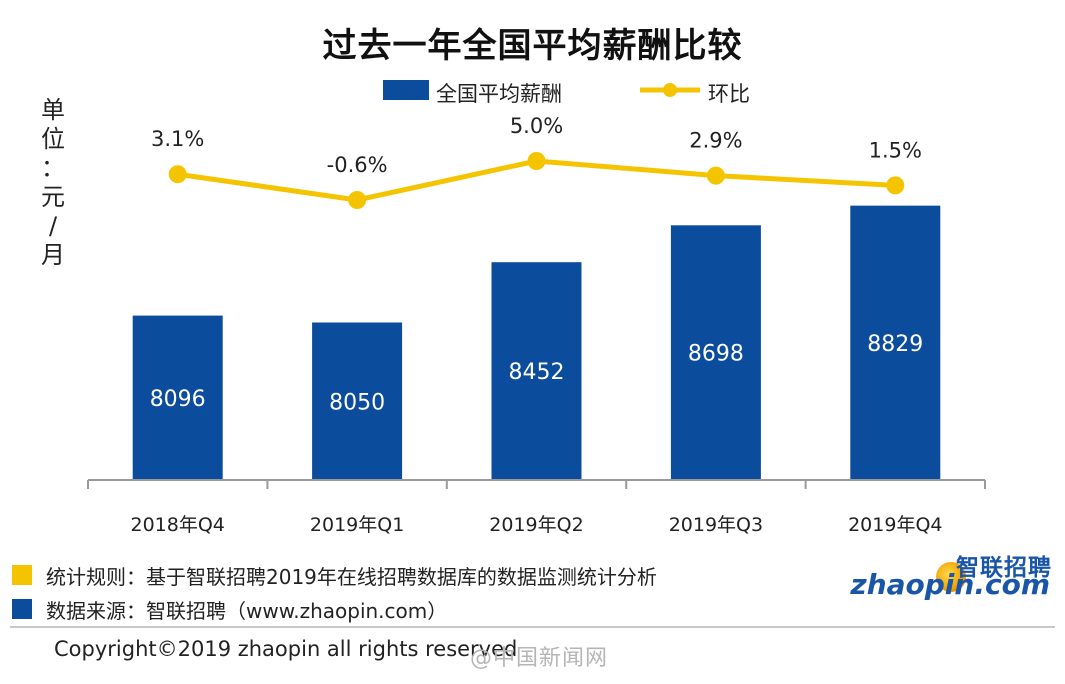  I want to click on bar-value-label-3: 8698, so click(716, 354).